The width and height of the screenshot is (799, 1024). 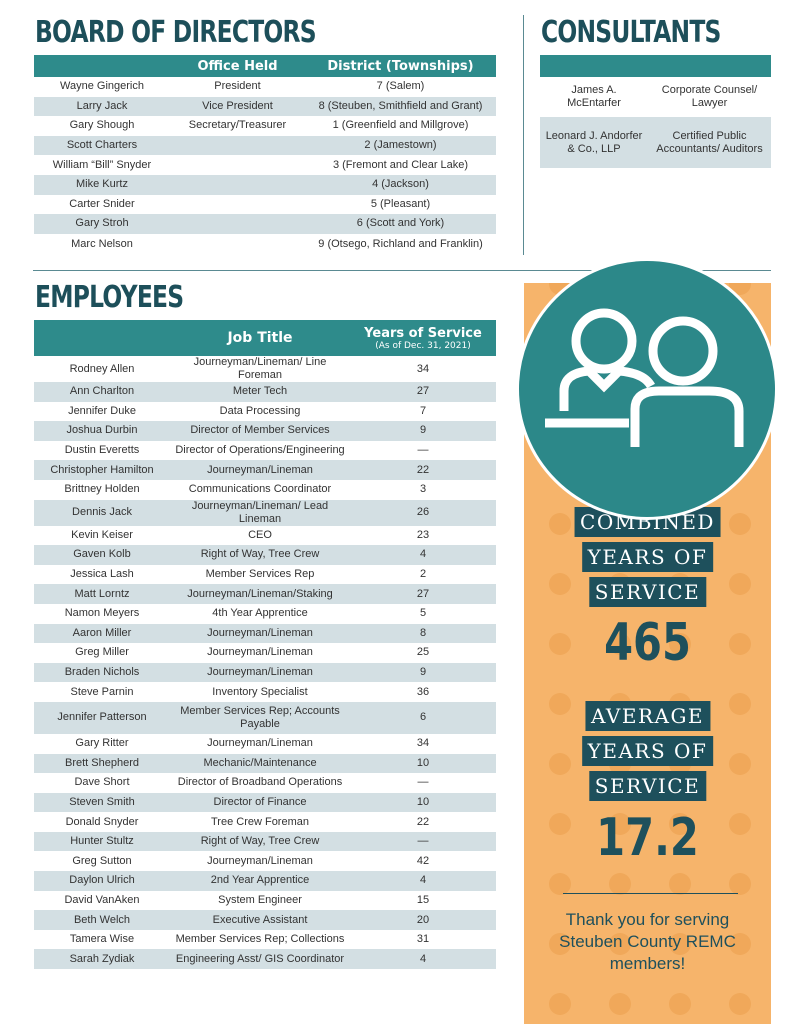 I want to click on table-row: Aaron Miller Journeyman/Lineman 8, so click(x=265, y=633).